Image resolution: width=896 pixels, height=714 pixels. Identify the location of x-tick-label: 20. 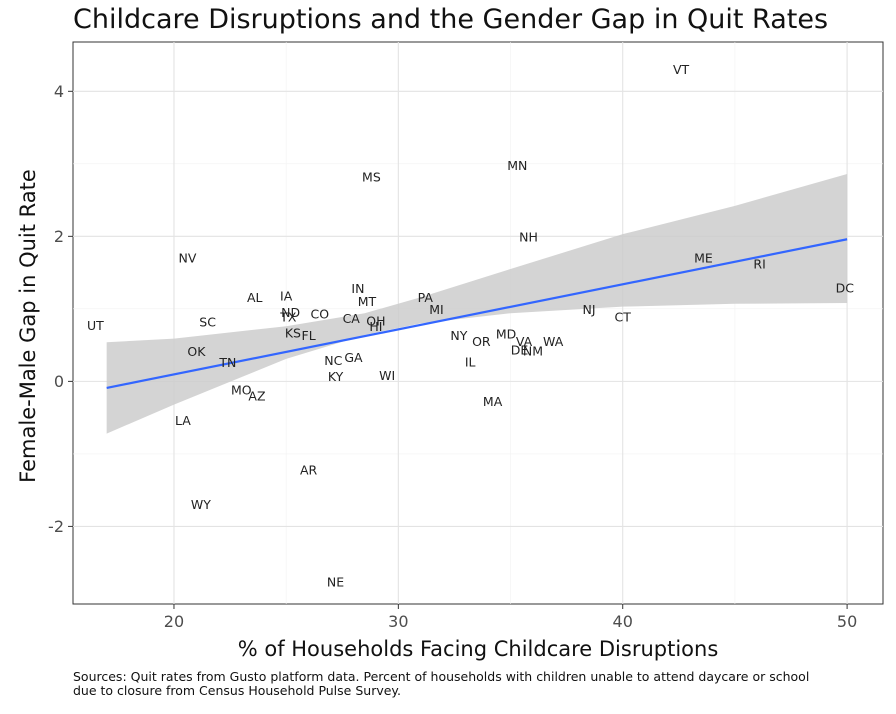
(174, 621).